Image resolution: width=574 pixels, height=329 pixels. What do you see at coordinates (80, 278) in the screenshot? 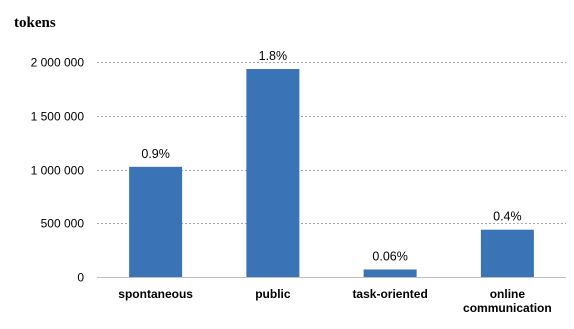
I see `y-tick-label: 0` at bounding box center [80, 278].